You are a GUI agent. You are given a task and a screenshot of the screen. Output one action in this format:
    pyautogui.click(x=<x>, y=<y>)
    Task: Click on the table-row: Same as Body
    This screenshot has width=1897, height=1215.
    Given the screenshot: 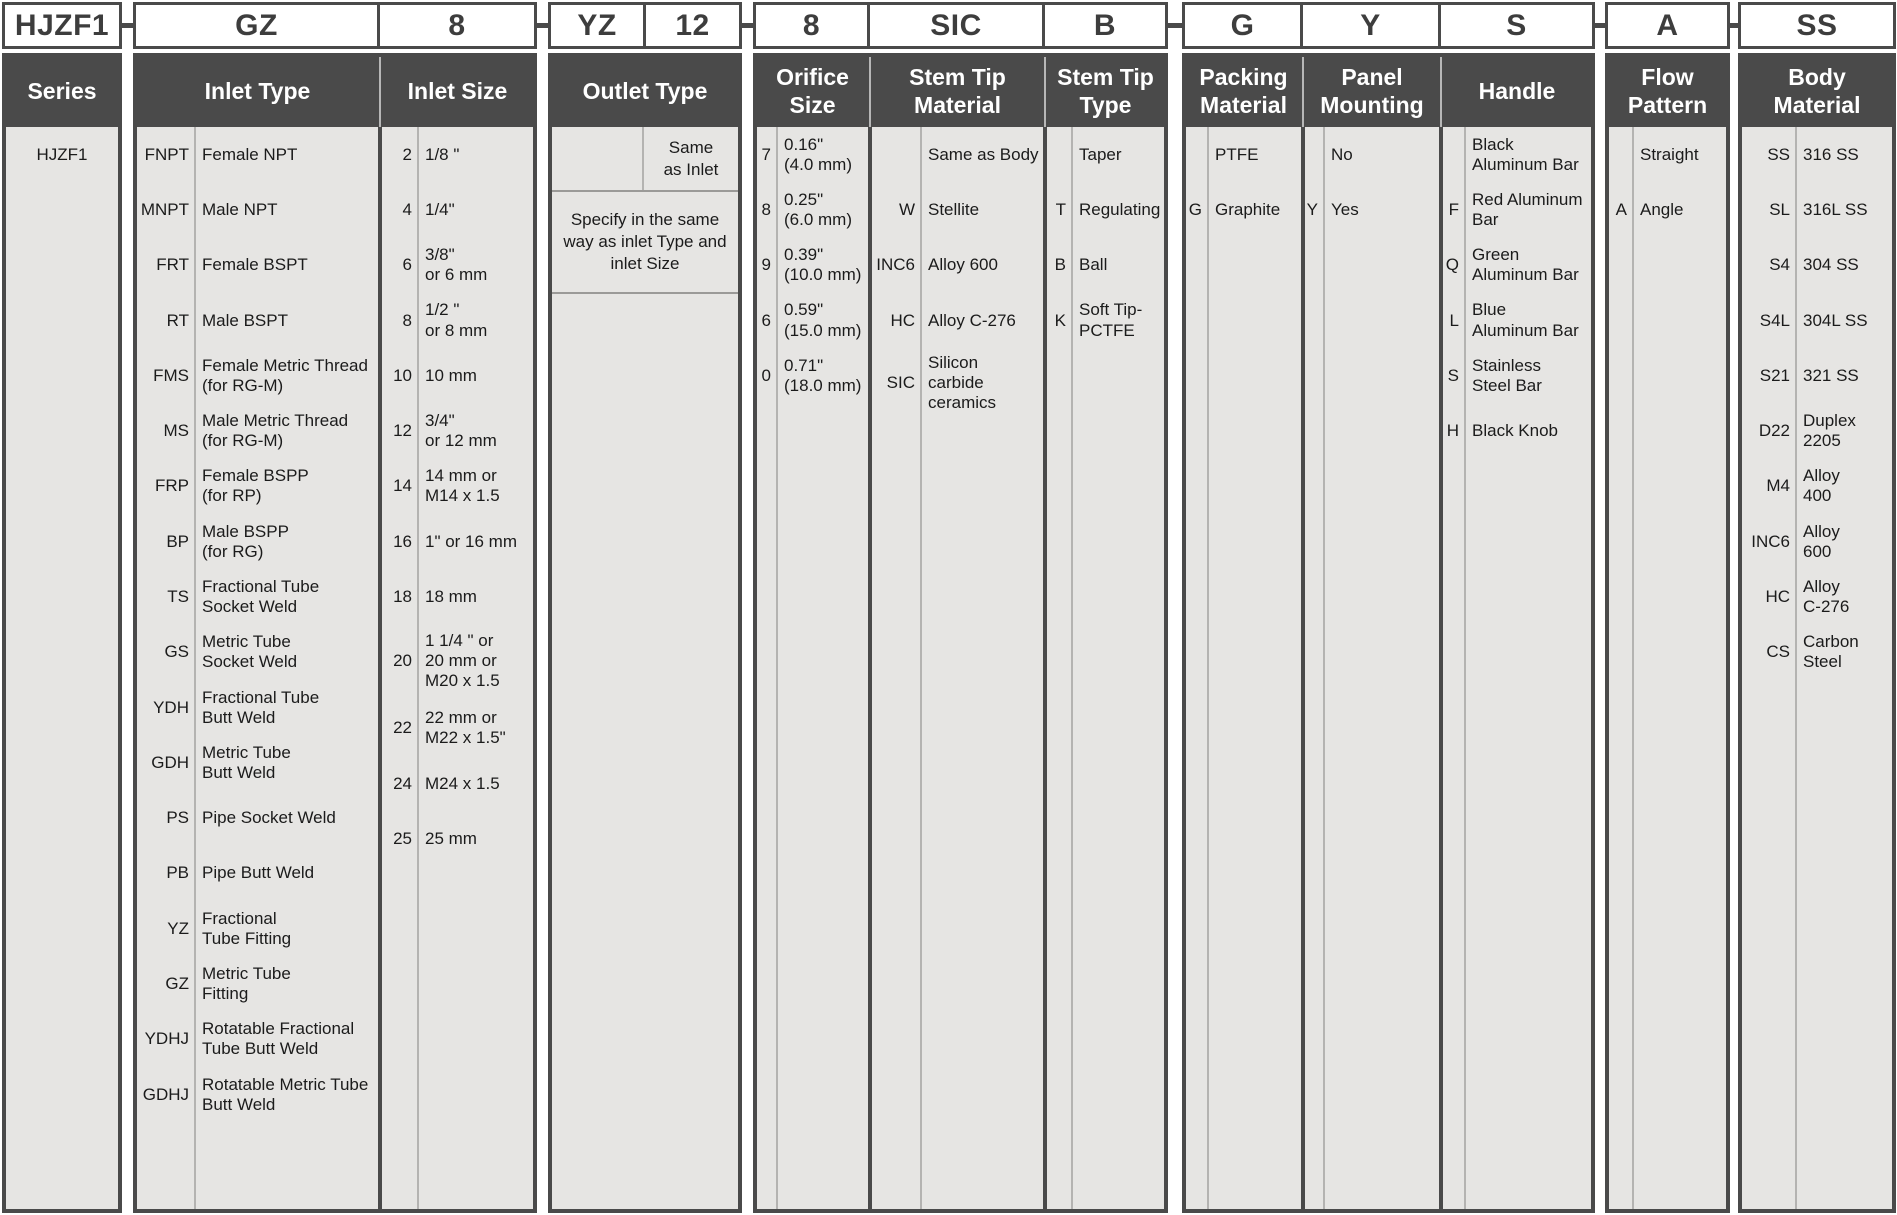 What is the action you would take?
    pyautogui.click(x=957, y=154)
    